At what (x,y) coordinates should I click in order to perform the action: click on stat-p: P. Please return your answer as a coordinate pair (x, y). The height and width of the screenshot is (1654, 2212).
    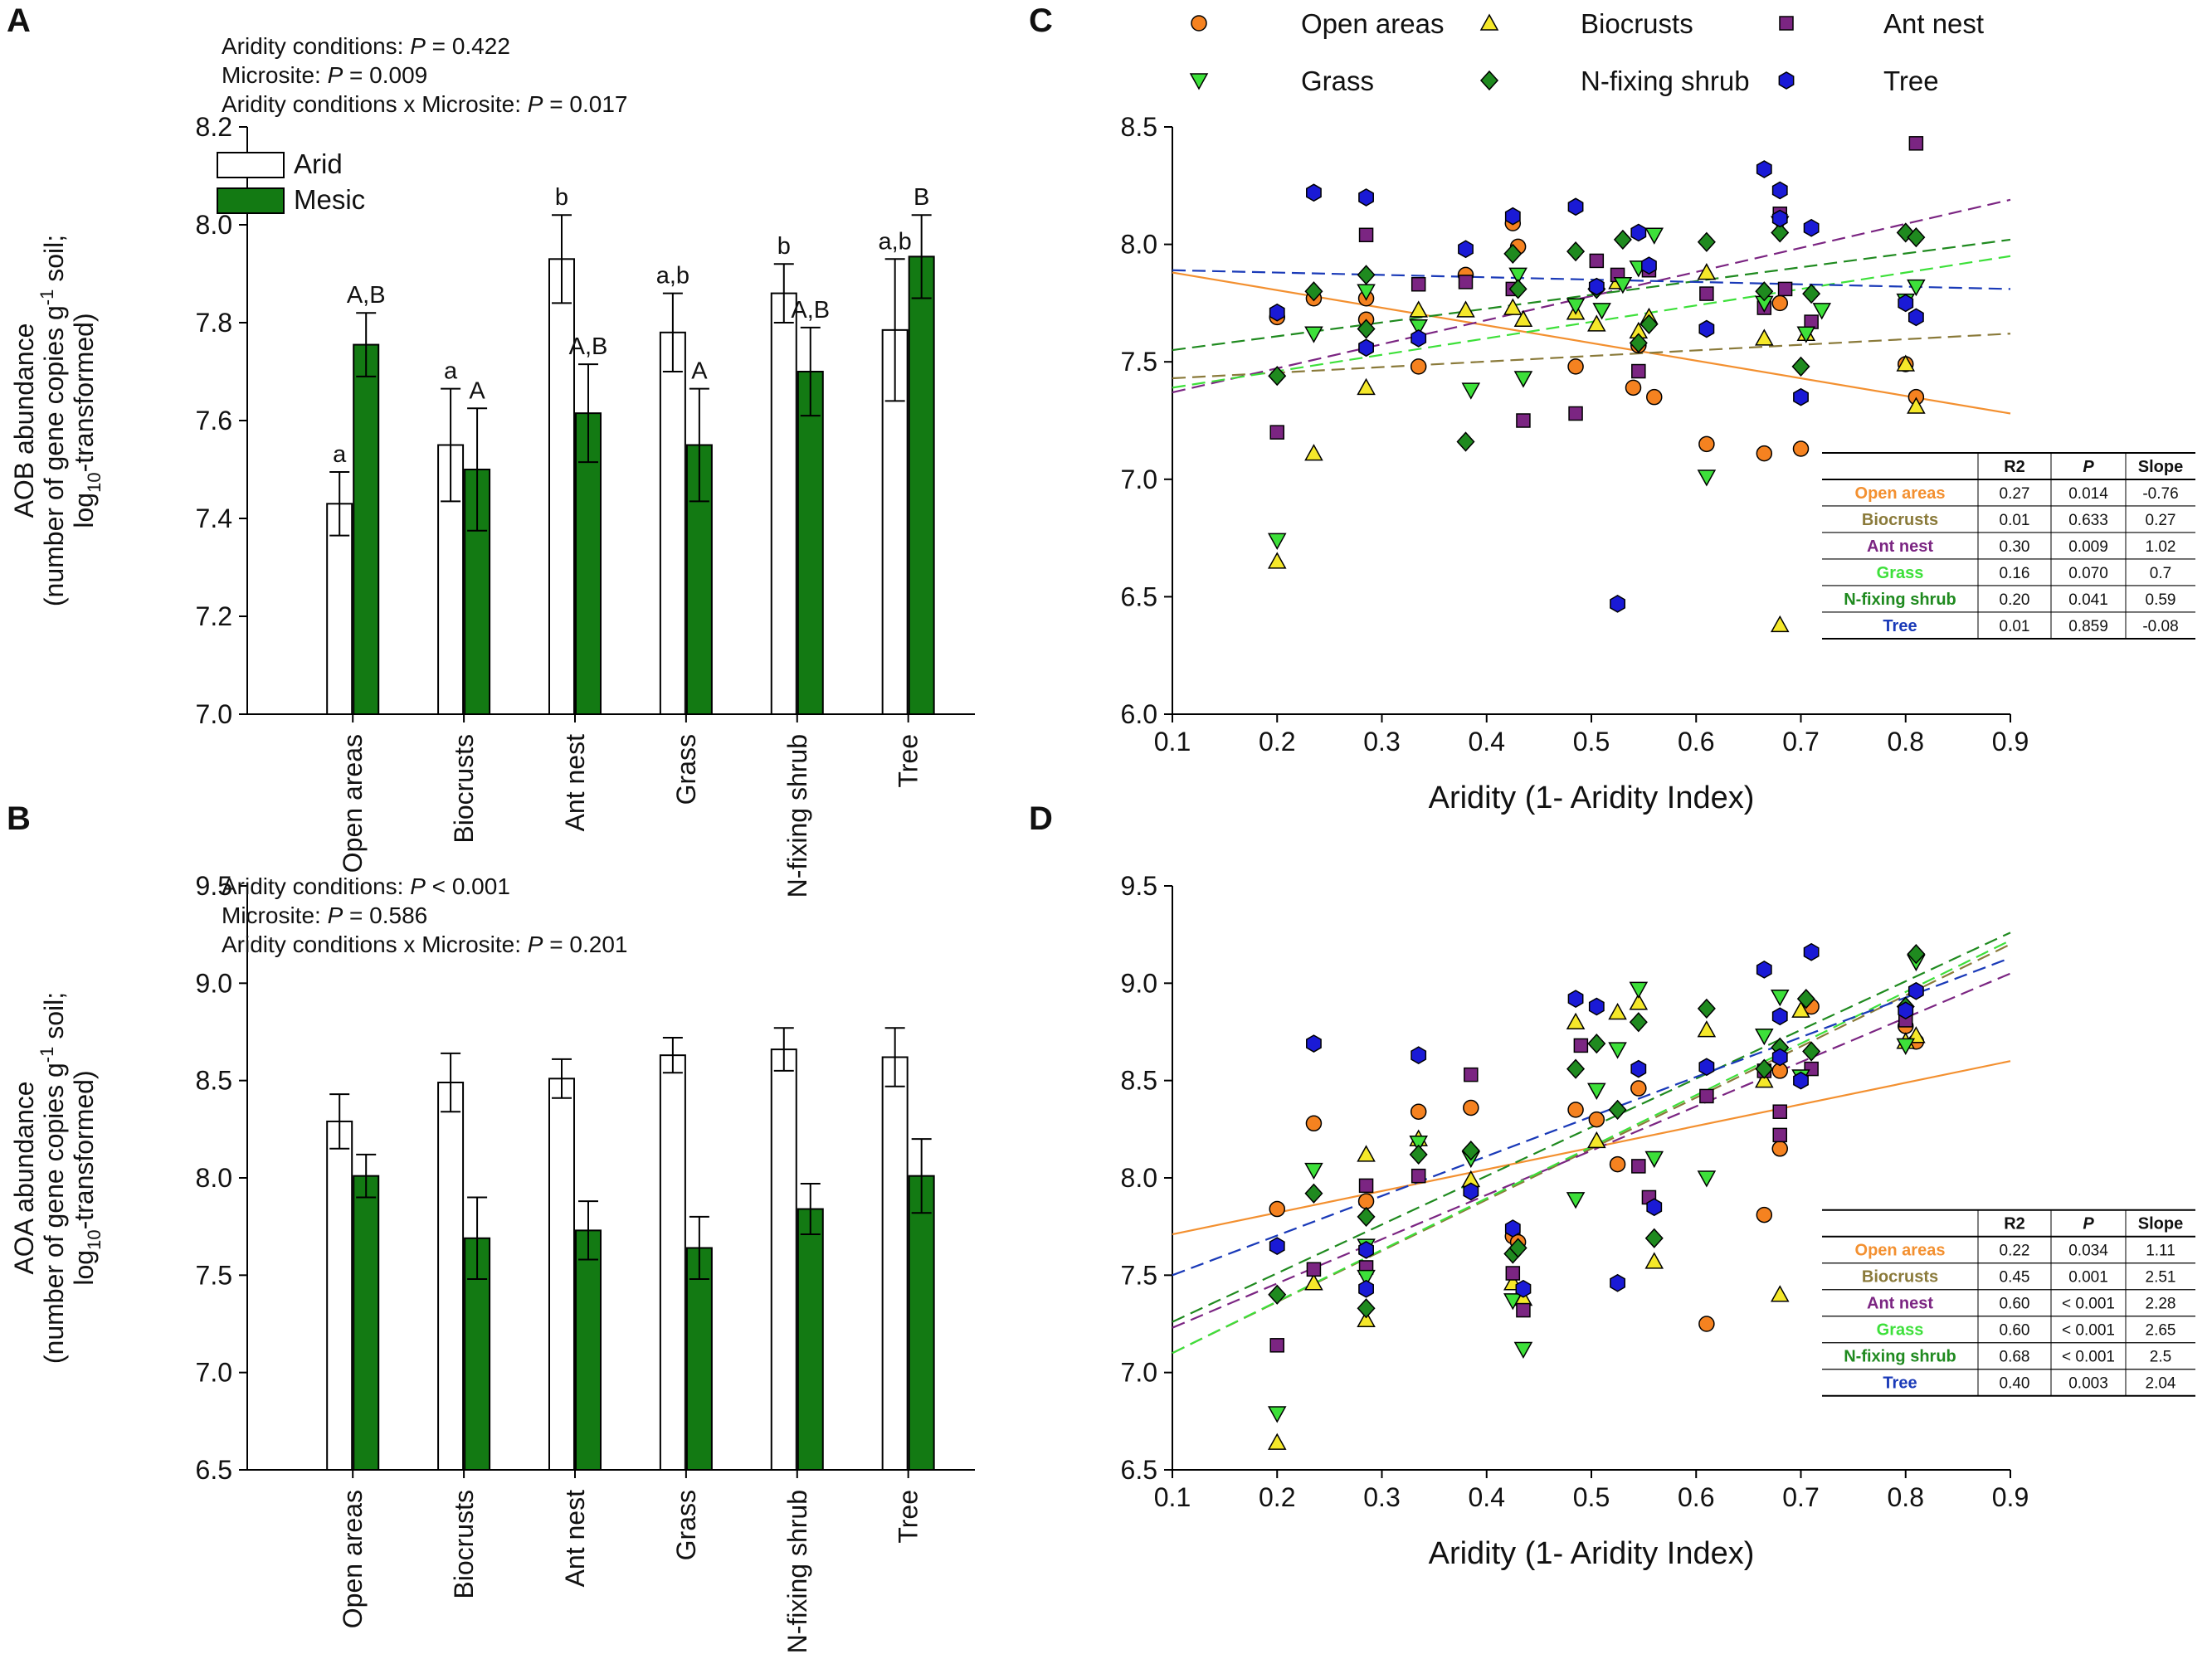
    Looking at the image, I should click on (535, 944).